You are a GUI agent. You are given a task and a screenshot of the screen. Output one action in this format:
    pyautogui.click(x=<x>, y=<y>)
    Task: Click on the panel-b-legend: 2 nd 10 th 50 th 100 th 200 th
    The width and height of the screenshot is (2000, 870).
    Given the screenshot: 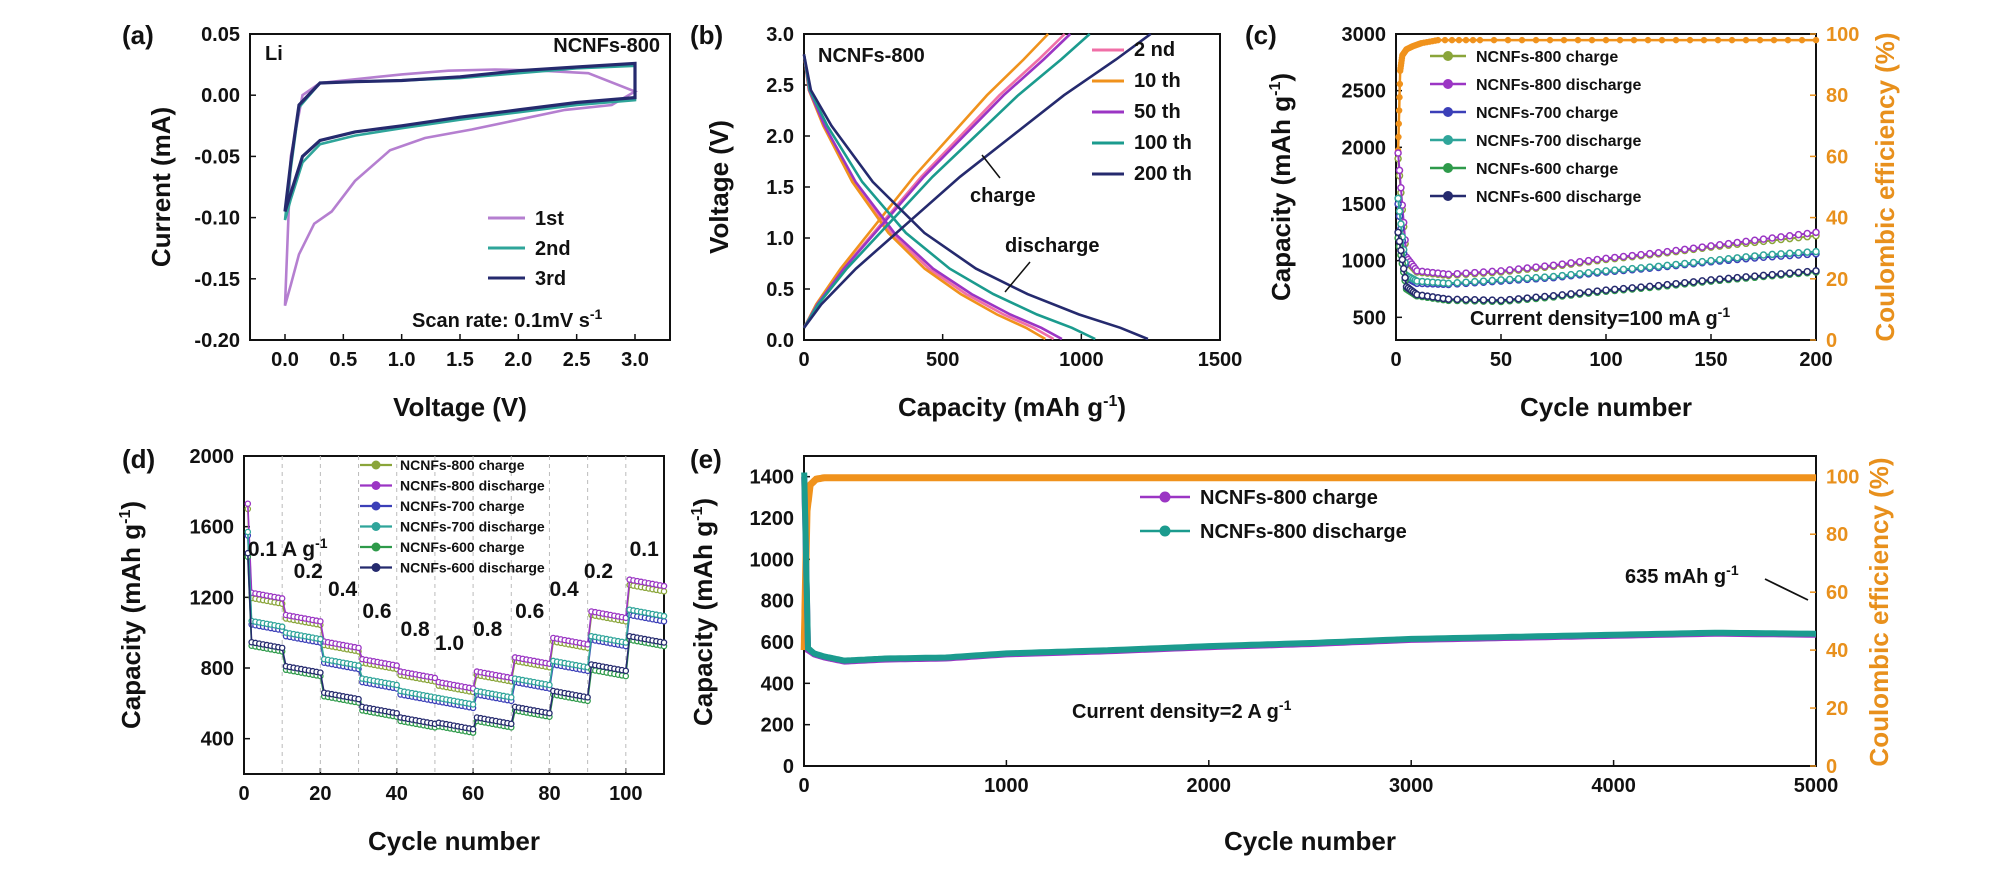 What is the action you would take?
    pyautogui.click(x=1142, y=112)
    